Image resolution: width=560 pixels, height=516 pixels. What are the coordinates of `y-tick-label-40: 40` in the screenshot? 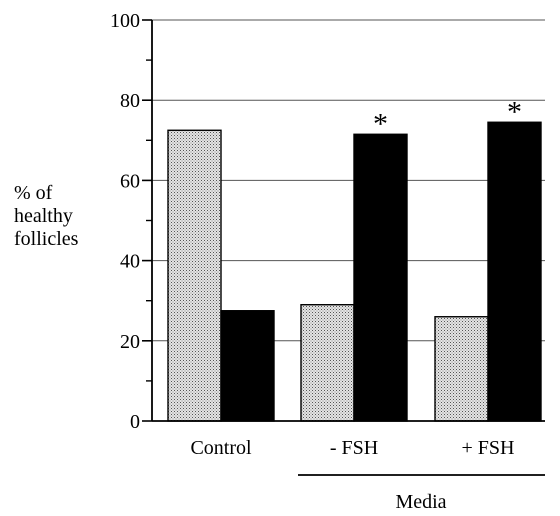 It's located at (130, 262).